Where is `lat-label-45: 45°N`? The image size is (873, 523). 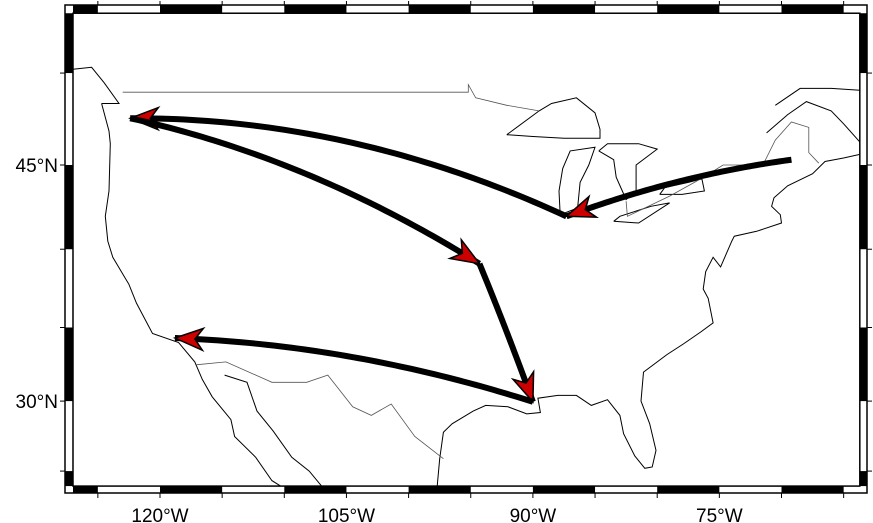 lat-label-45: 45°N is located at coordinates (37, 166).